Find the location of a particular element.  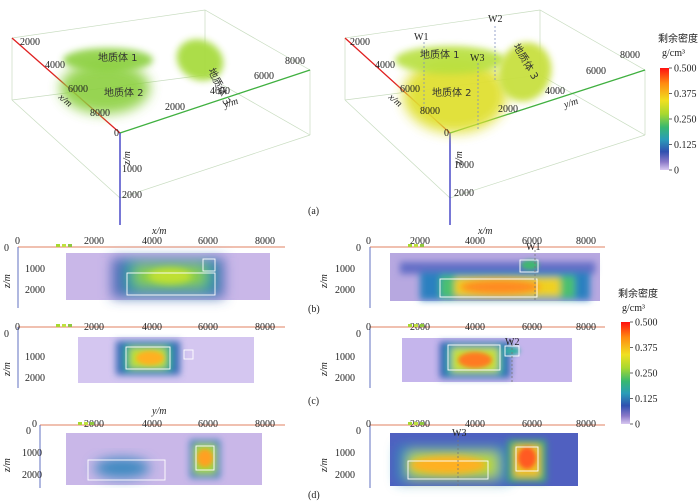

section-b-right-body-box is located at coordinates (488, 288).